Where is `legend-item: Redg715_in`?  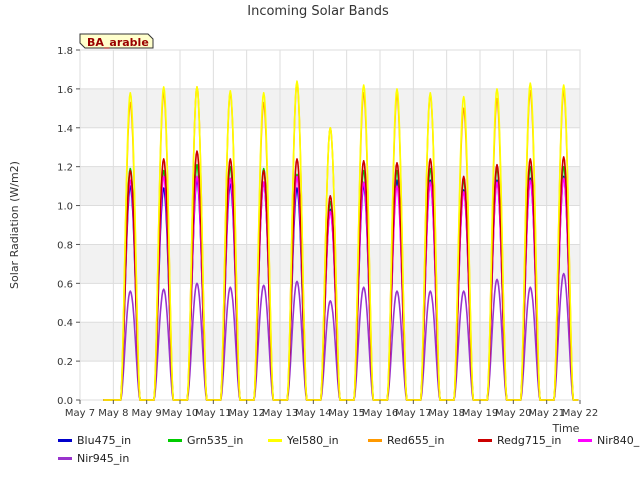 legend-item: Redg715_in is located at coordinates (519, 440).